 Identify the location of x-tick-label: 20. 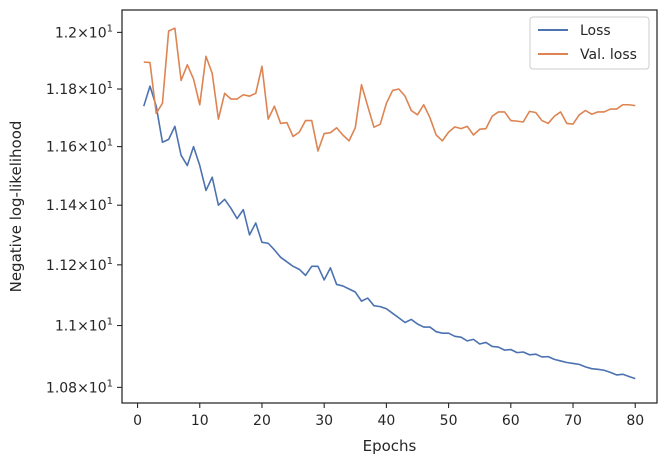
(262, 421).